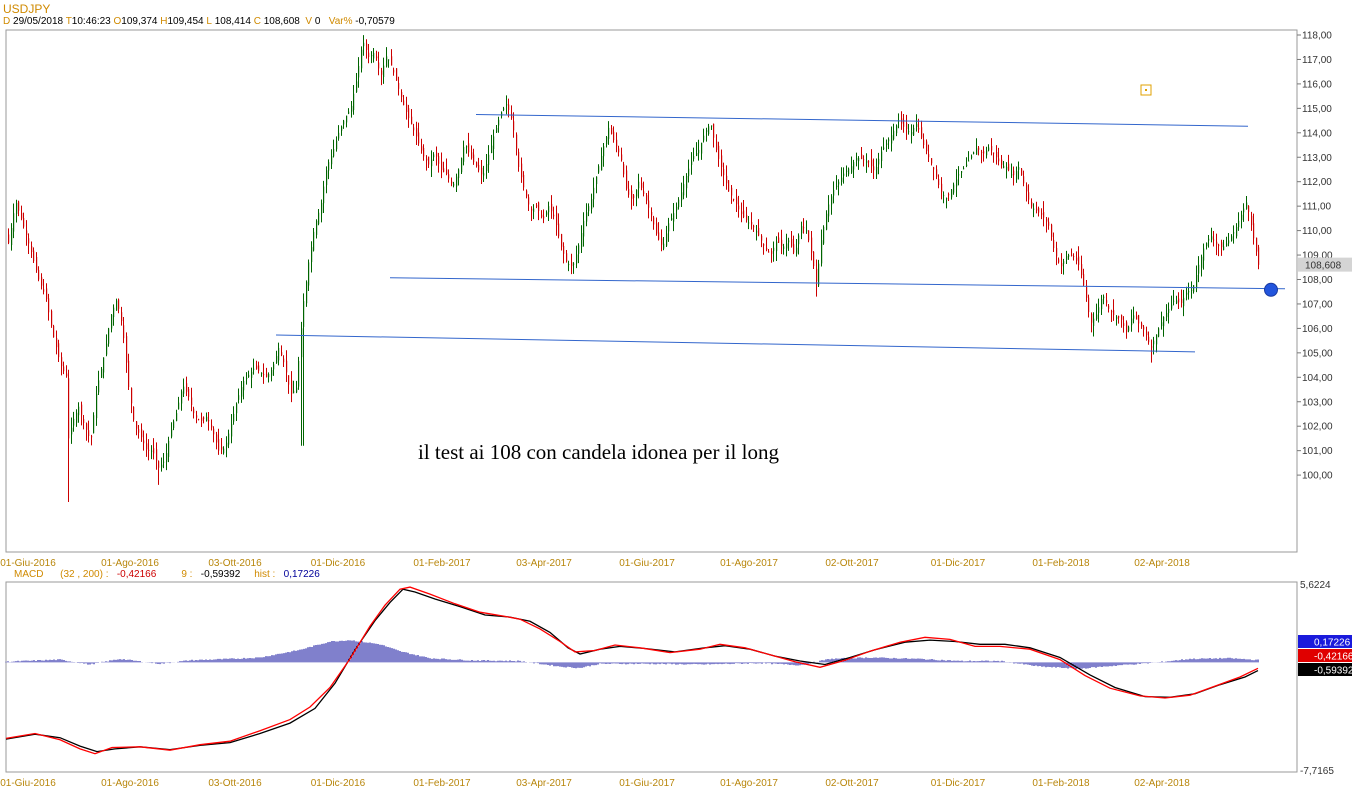  What do you see at coordinates (338, 783) in the screenshot?
I see `date-tick-label: 01-Dic-2016` at bounding box center [338, 783].